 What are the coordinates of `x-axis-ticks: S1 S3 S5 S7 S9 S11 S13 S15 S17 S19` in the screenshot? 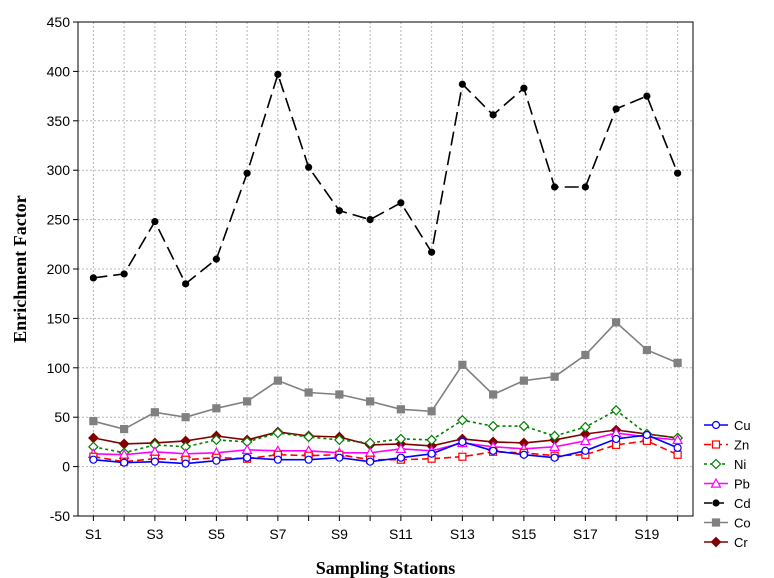 It's located at (382, 529).